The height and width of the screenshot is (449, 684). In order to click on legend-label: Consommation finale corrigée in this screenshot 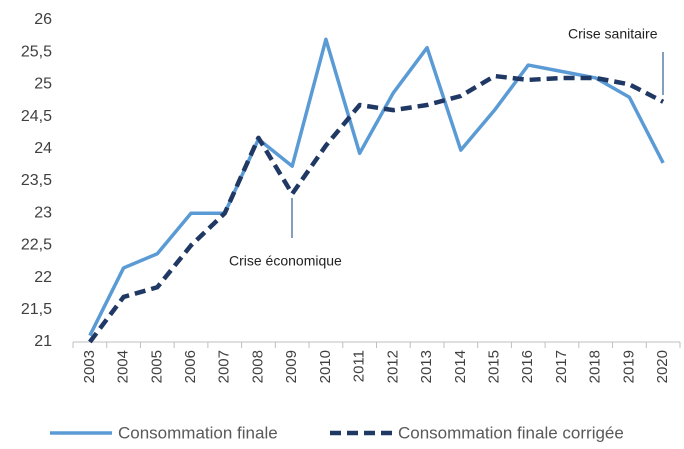, I will do `click(511, 432)`.